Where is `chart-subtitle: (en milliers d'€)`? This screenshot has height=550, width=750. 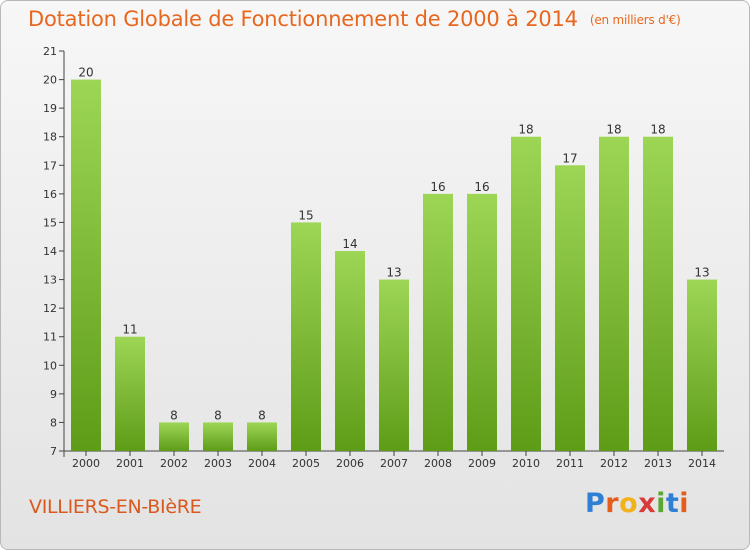
chart-subtitle: (en milliers d'€) is located at coordinates (635, 20).